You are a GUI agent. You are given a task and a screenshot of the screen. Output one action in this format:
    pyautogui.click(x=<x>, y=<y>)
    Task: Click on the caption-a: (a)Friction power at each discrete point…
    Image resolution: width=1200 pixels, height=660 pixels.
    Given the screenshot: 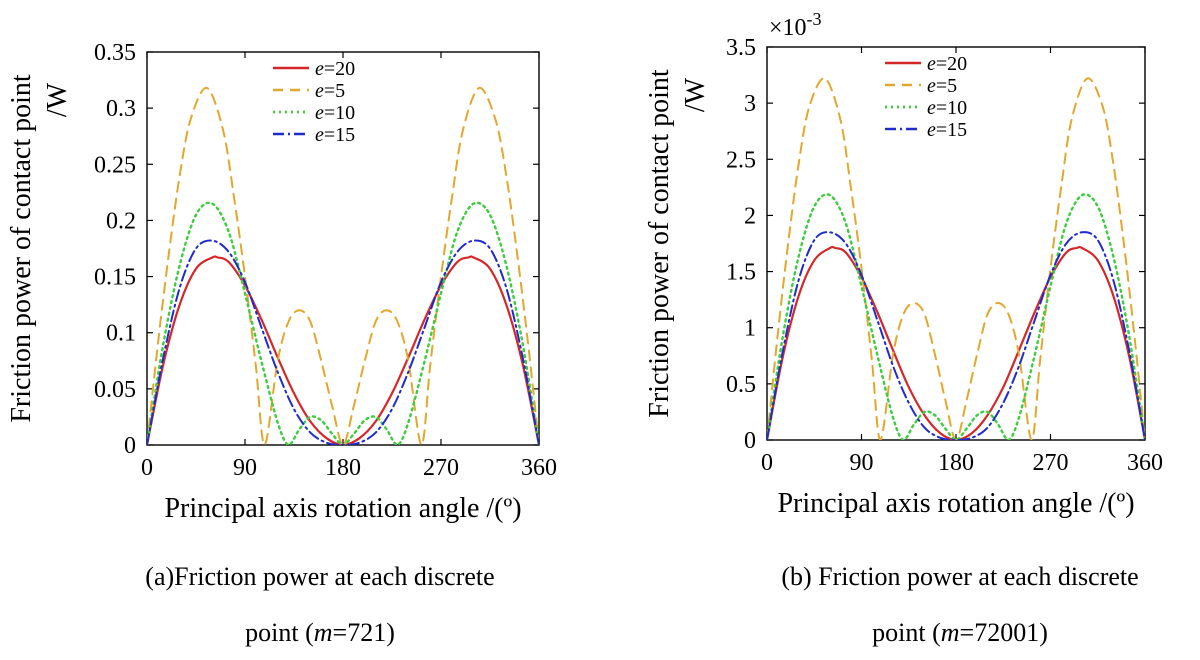 What is the action you would take?
    pyautogui.click(x=320, y=605)
    